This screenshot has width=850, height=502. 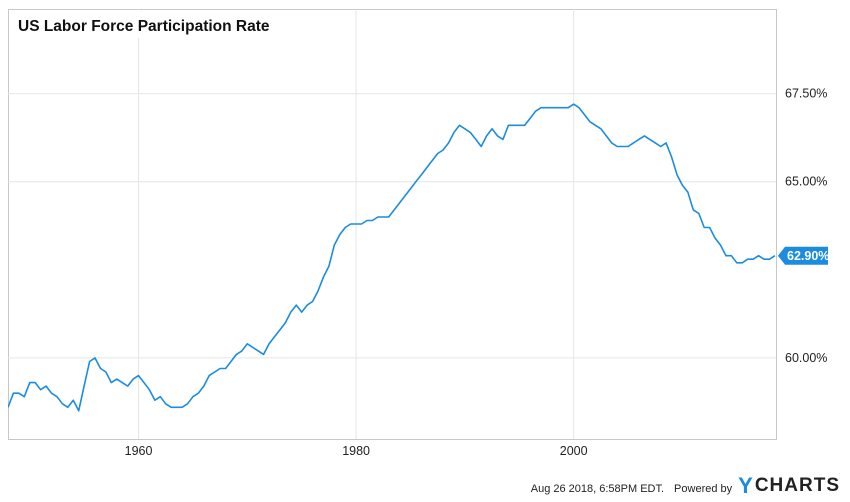 What do you see at coordinates (574, 451) in the screenshot?
I see `x-tick-label: 2000` at bounding box center [574, 451].